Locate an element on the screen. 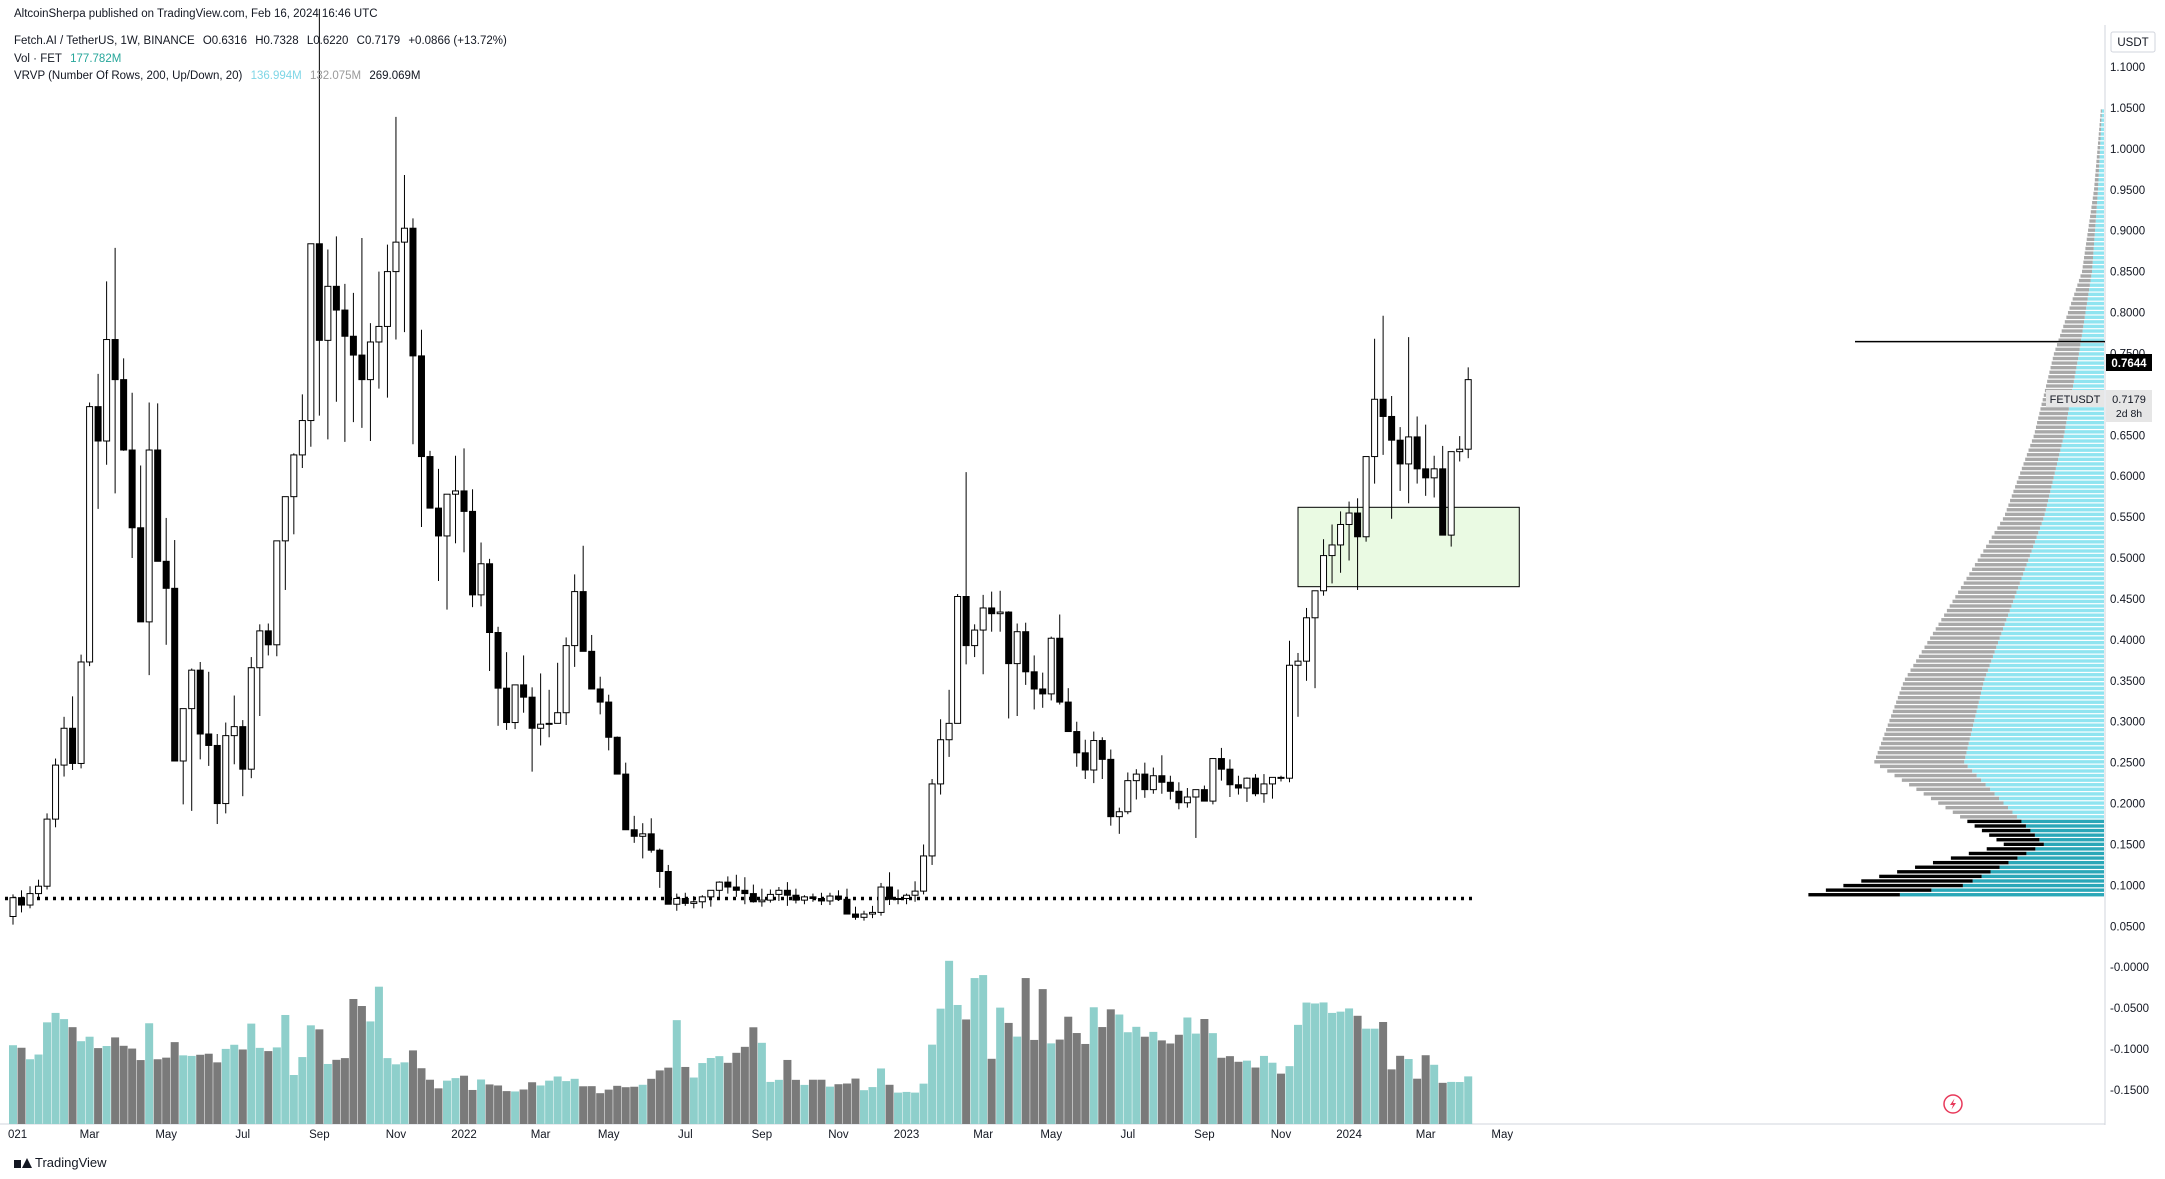  tradingview-brand: TradingView is located at coordinates (60, 1162).